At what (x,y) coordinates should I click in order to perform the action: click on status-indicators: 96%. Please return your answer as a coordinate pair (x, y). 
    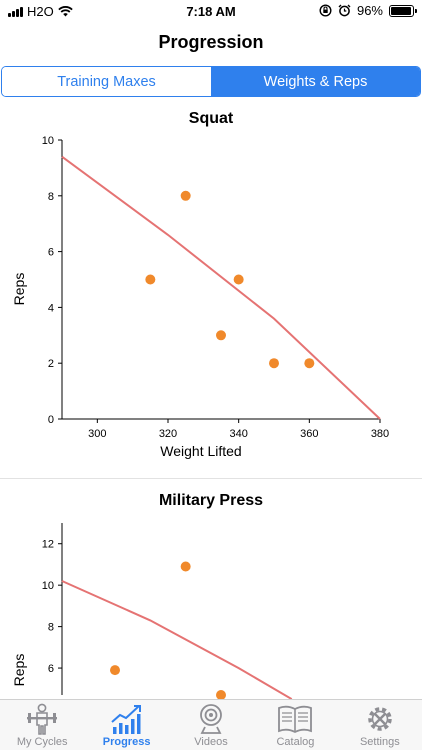
    Looking at the image, I should click on (368, 10).